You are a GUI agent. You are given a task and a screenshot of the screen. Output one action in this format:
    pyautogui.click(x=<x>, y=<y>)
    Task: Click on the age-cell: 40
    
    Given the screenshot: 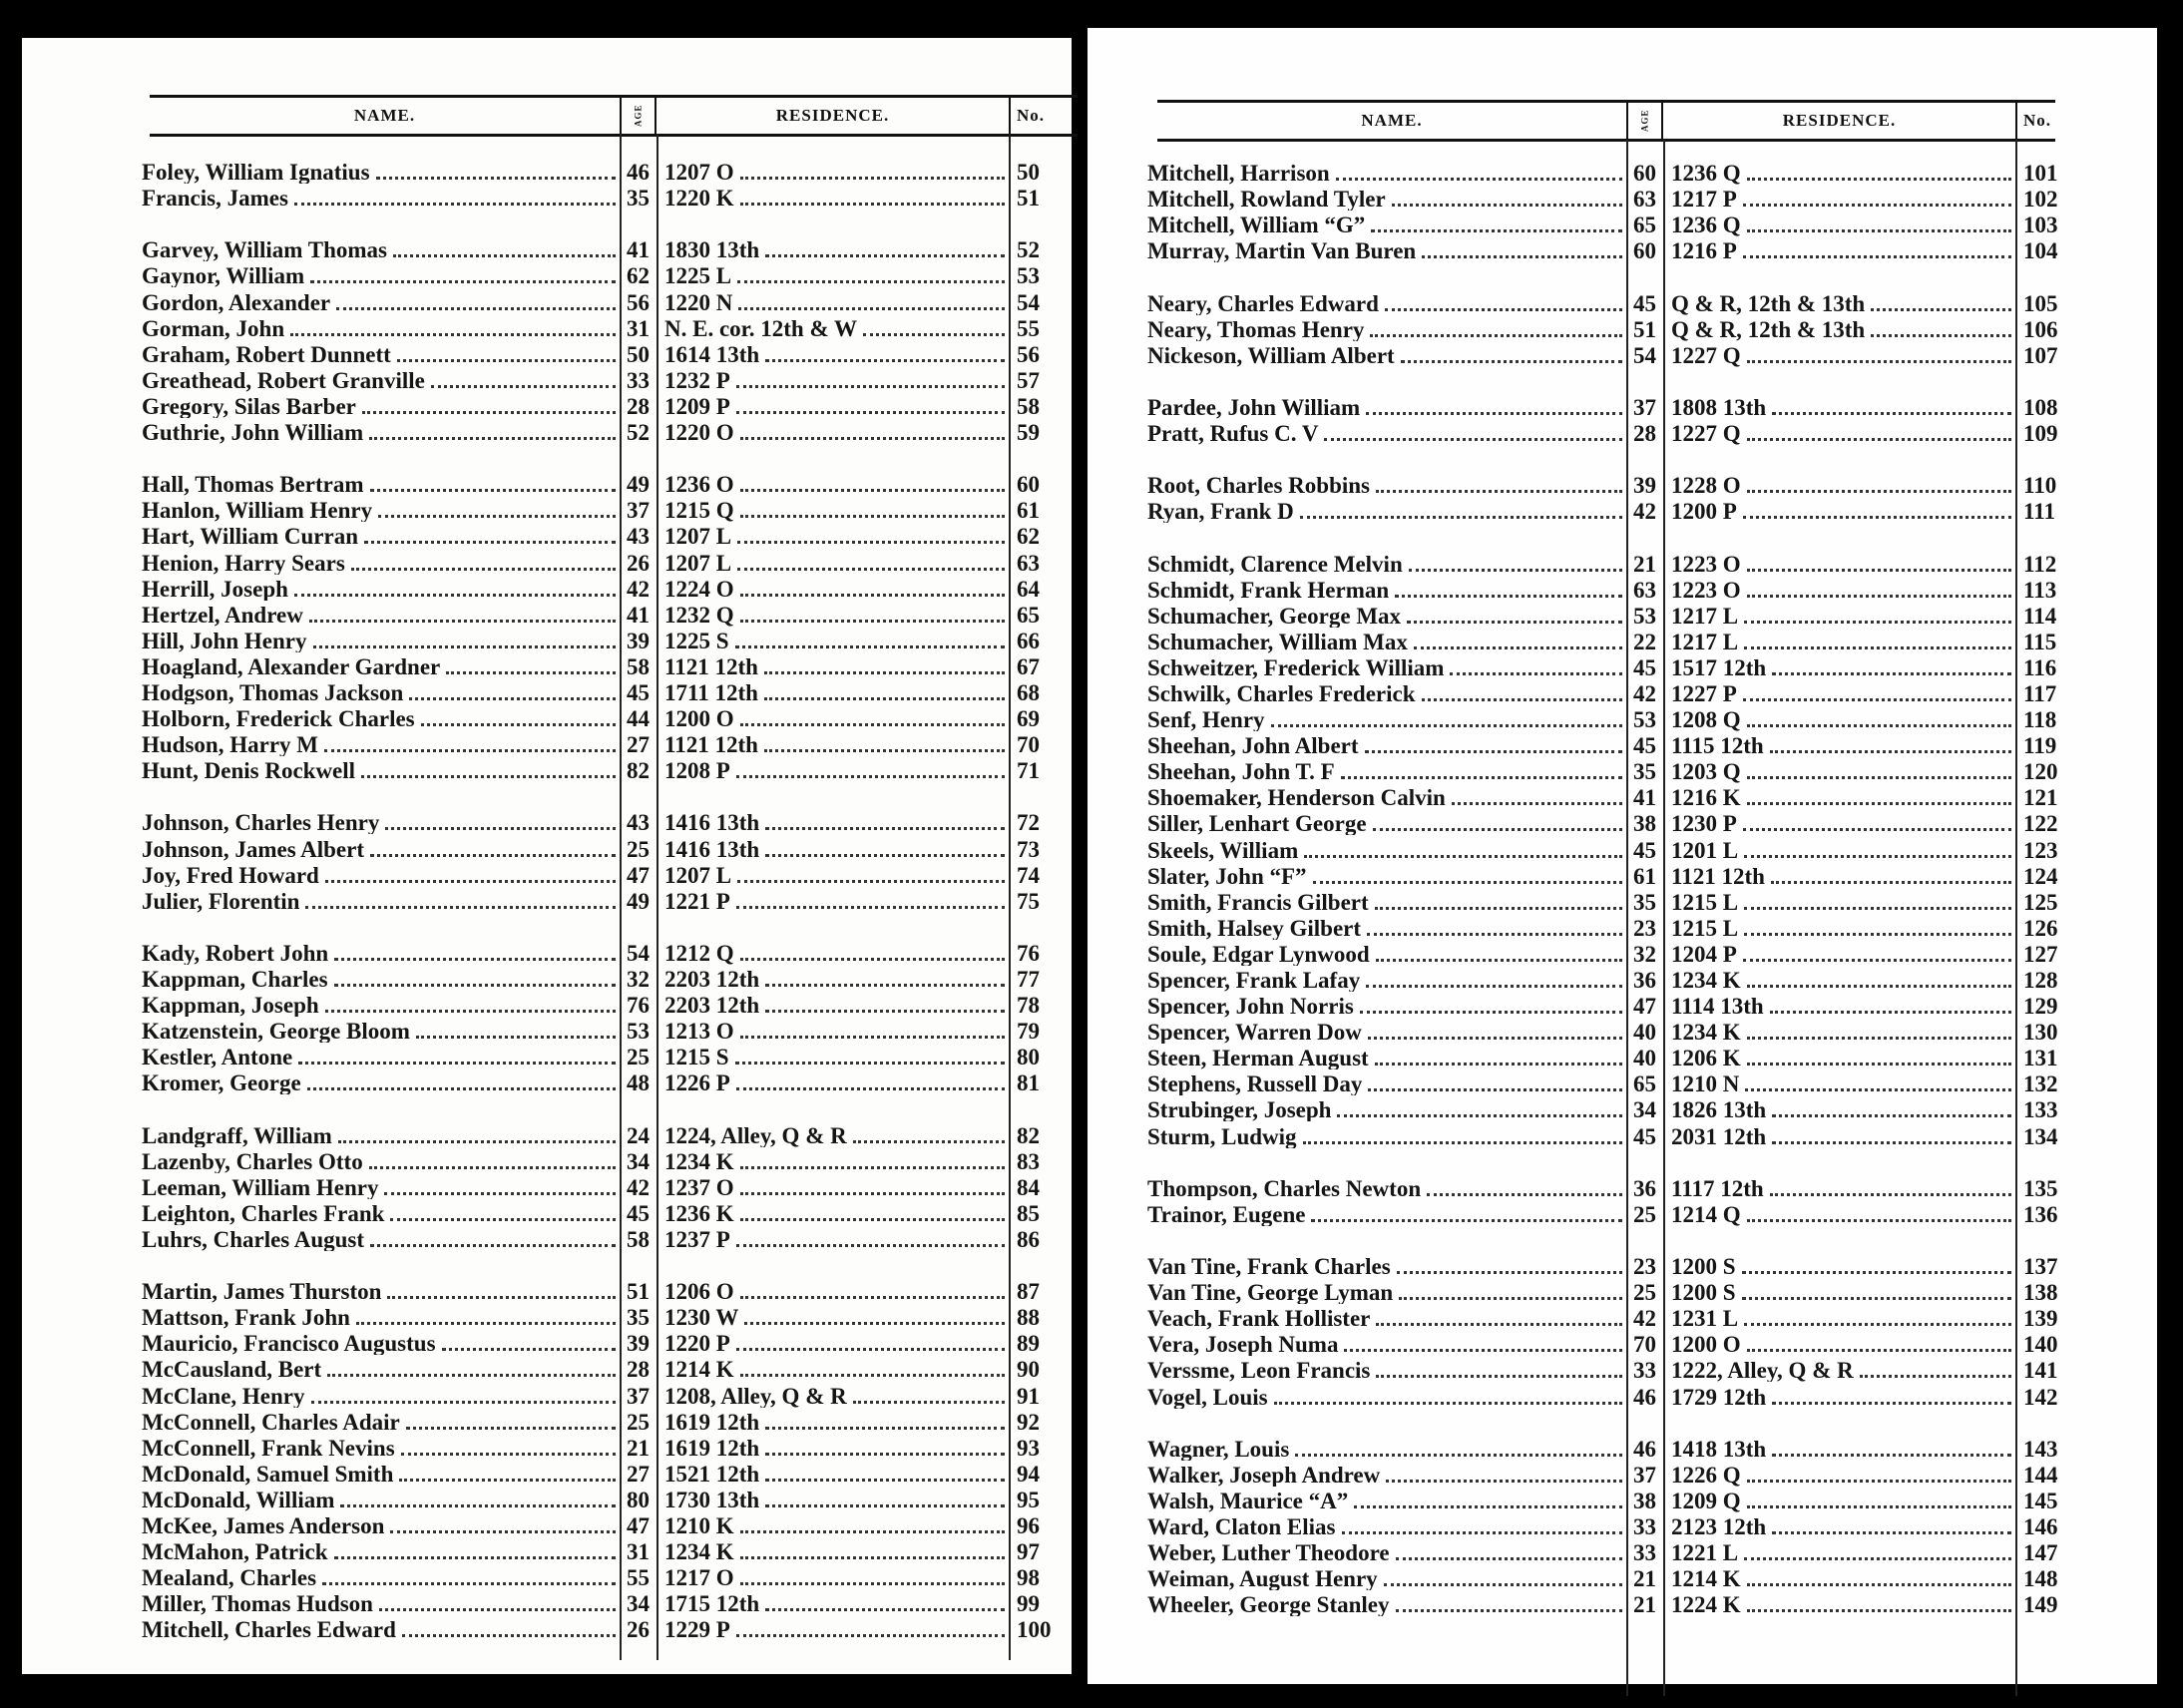 What is the action you would take?
    pyautogui.click(x=1644, y=1058)
    